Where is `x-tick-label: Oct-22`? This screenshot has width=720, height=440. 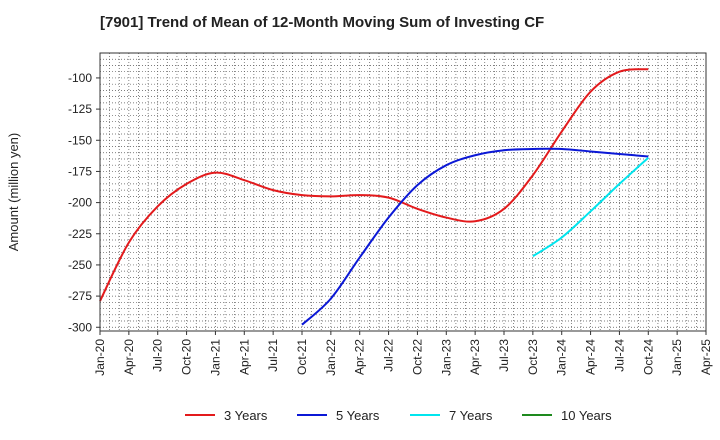 x-tick-label: Oct-22 is located at coordinates (417, 357).